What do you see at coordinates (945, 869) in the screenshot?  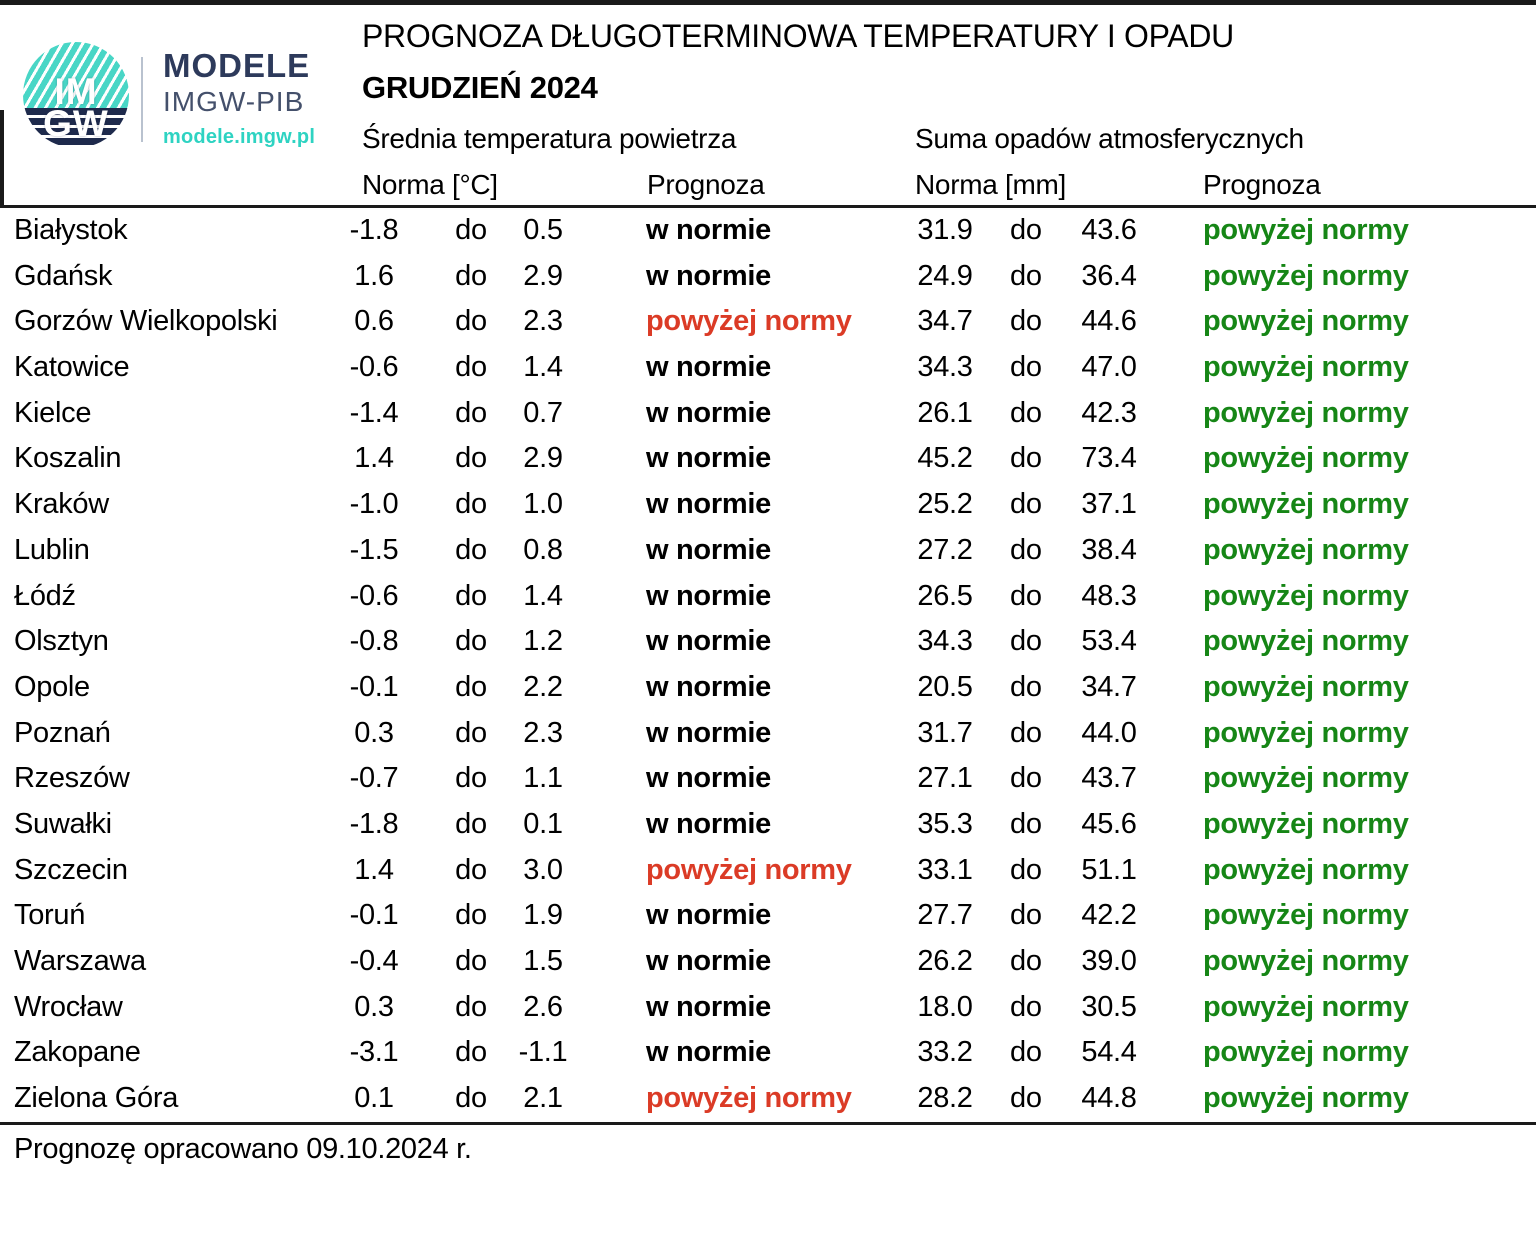 I see `precip-norm-low-cell: 33.1` at bounding box center [945, 869].